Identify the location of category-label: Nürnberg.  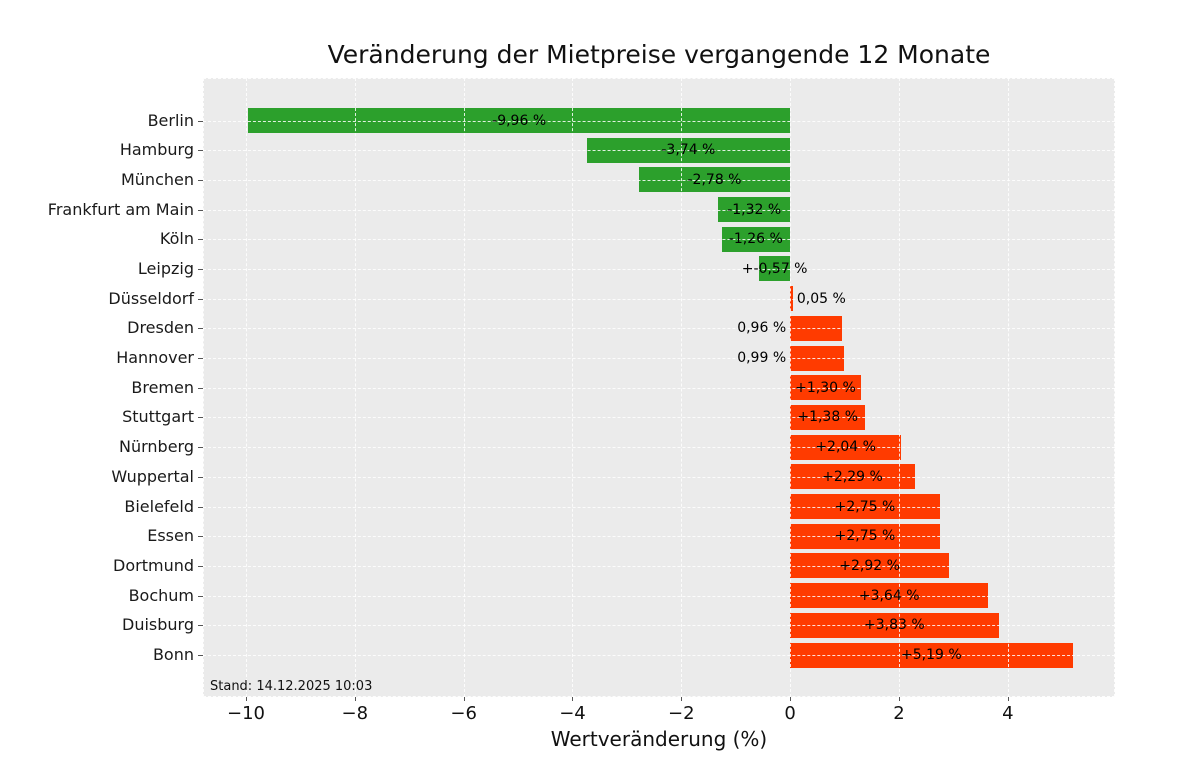
(156, 447).